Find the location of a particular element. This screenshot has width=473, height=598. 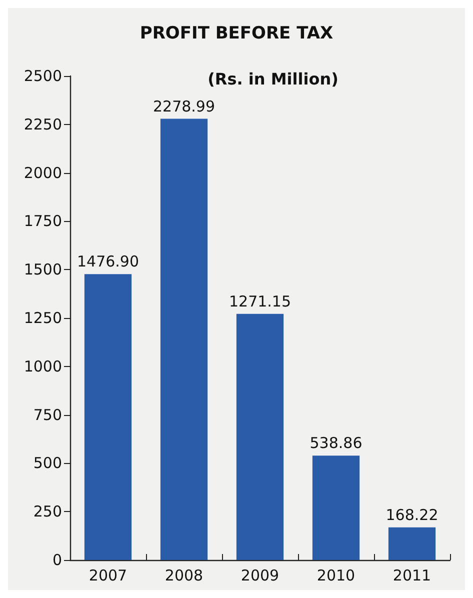

y-tick-label: 1250 is located at coordinates (43, 318).